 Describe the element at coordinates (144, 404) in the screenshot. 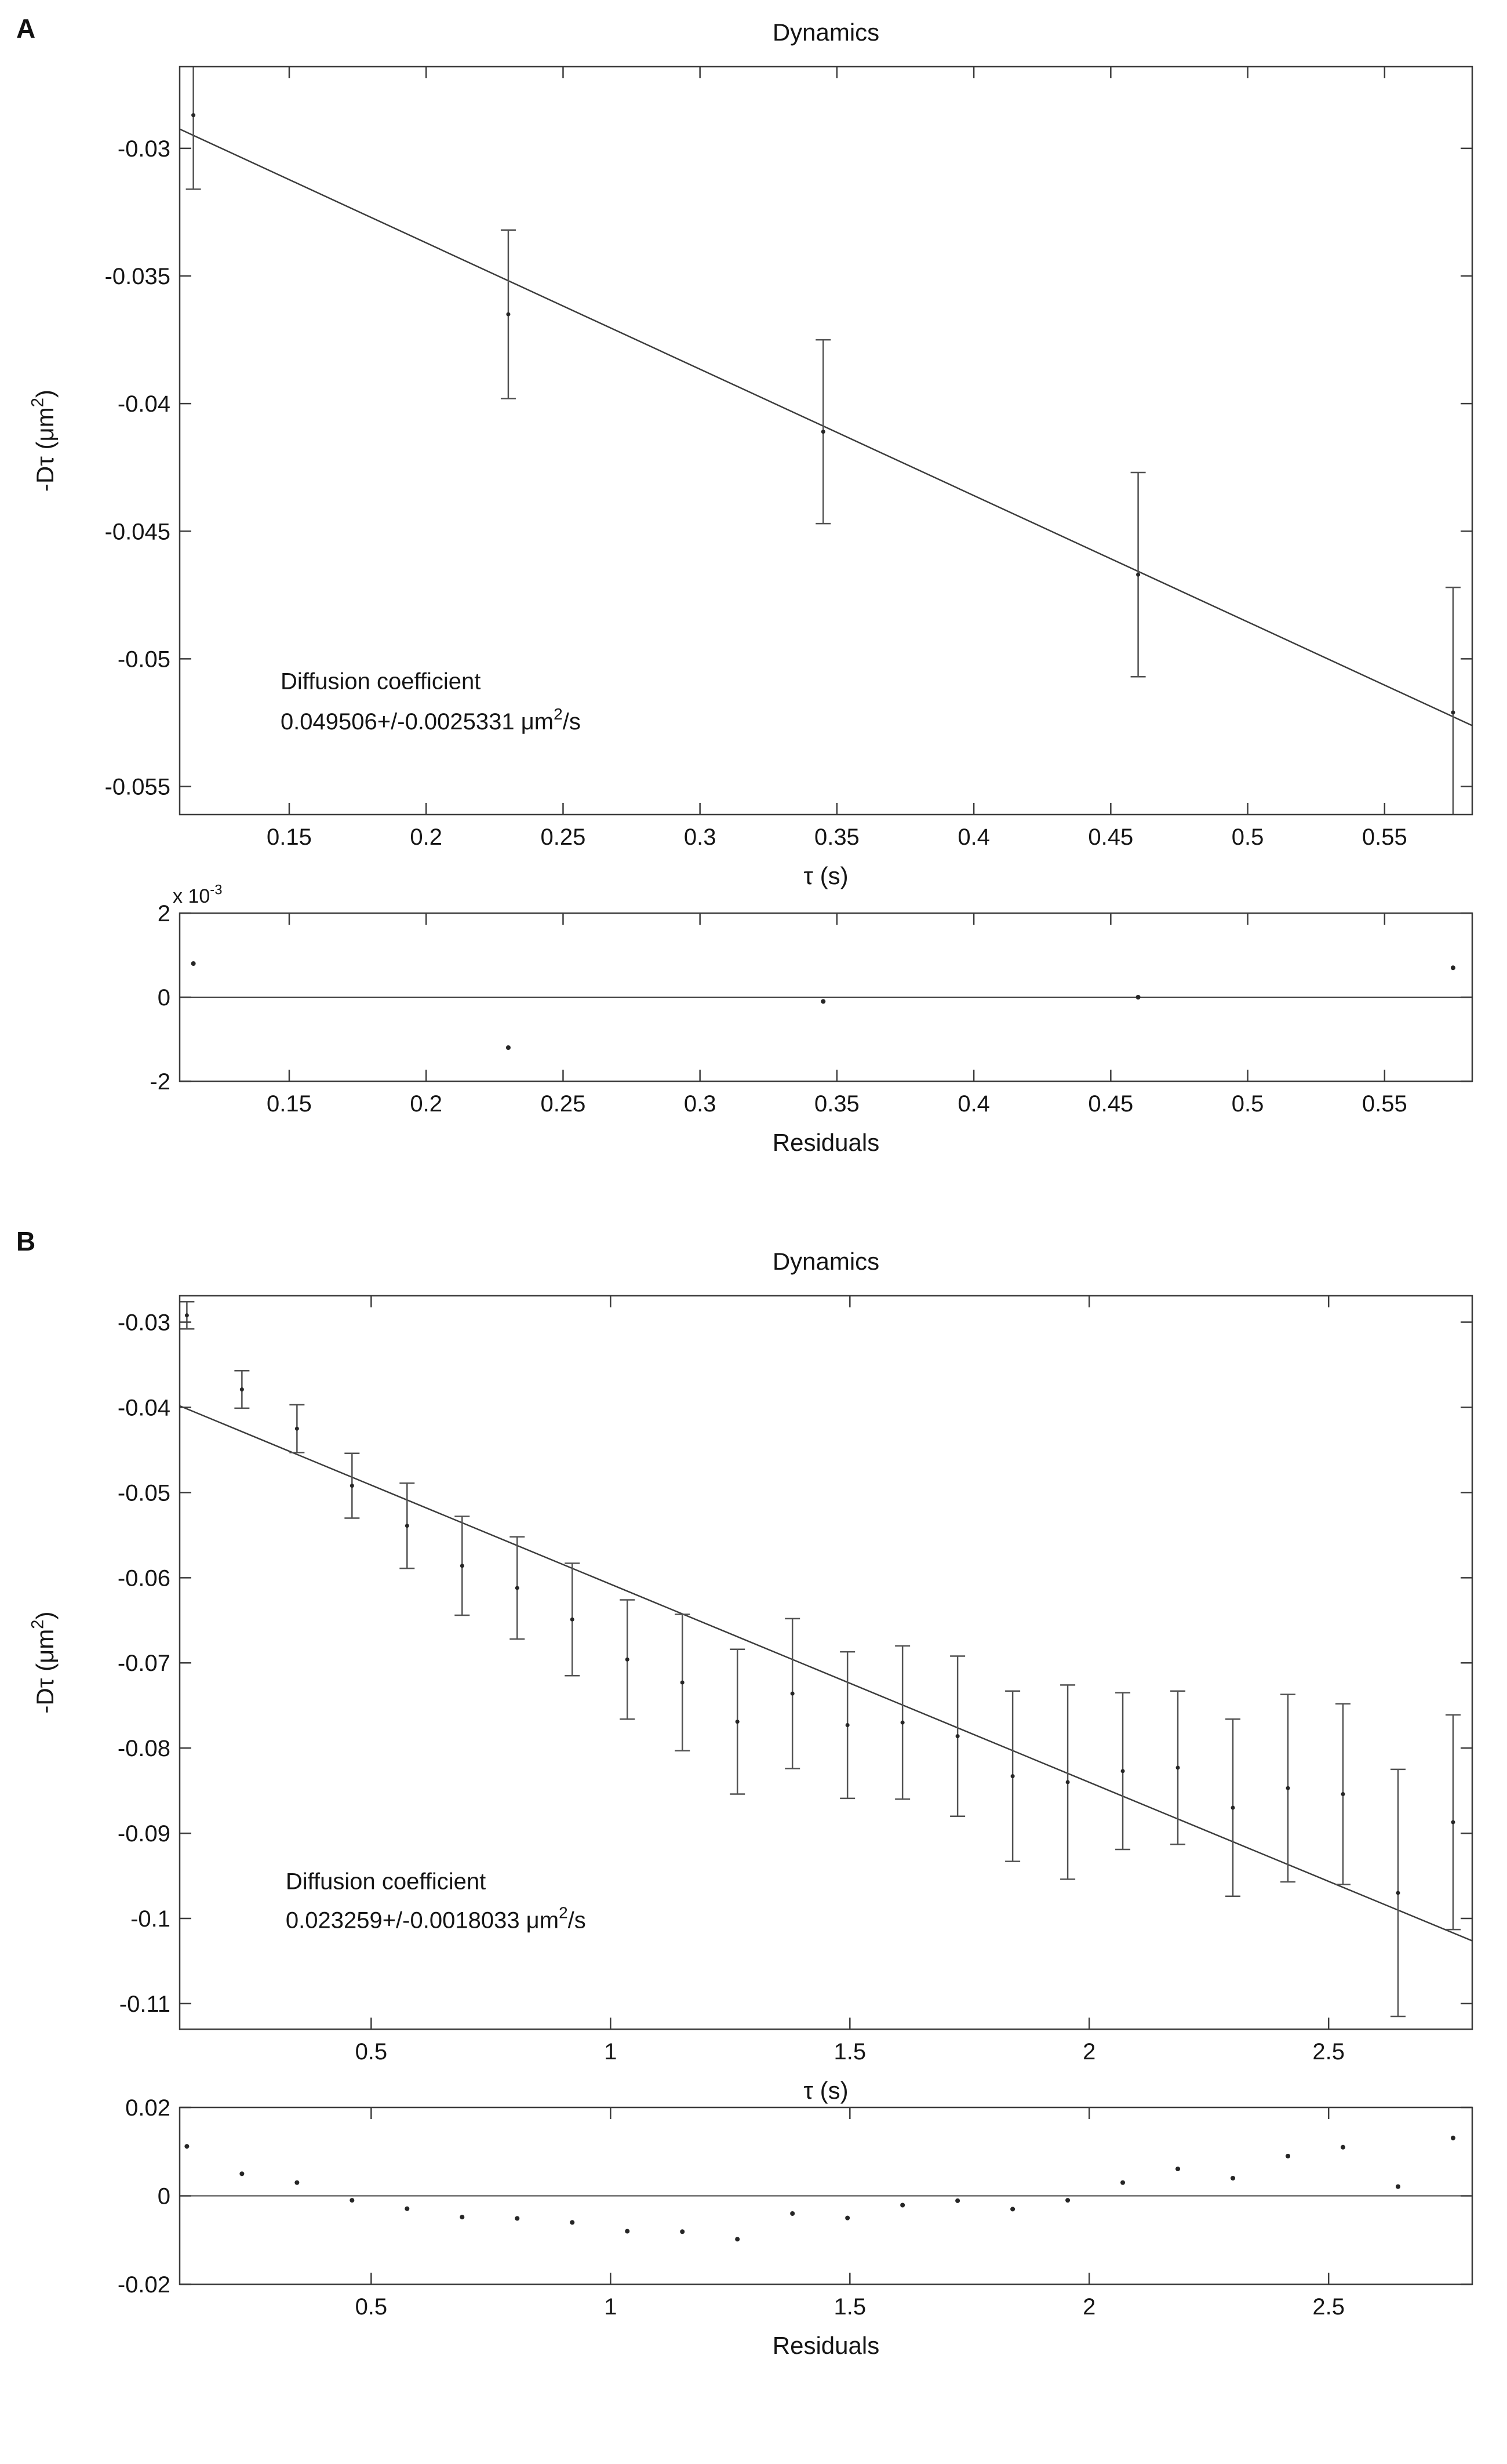

I see `y-tick-label: -0.04` at that location.